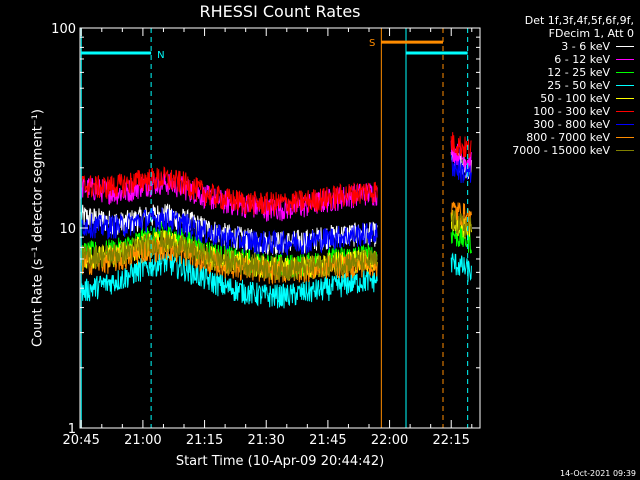 Image resolution: width=640 pixels, height=480 pixels. Describe the element at coordinates (229, 191) in the screenshot. I see `series-6-segment-1-line` at that location.